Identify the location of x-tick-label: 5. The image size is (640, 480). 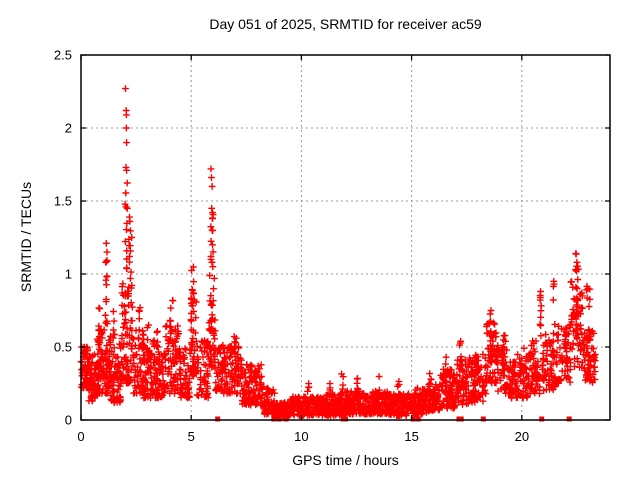
(191, 436).